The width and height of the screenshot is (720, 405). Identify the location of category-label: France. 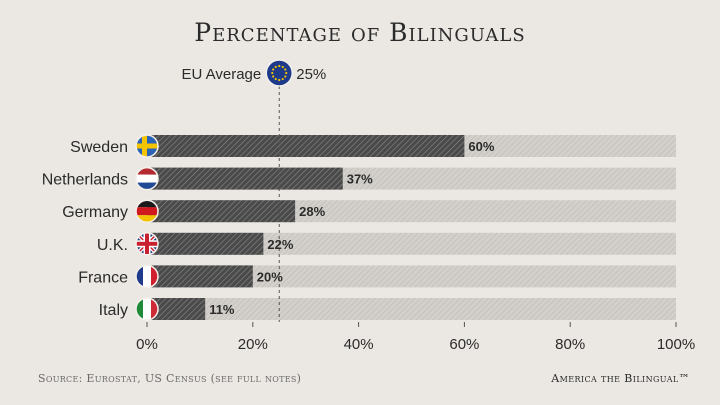
(103, 277).